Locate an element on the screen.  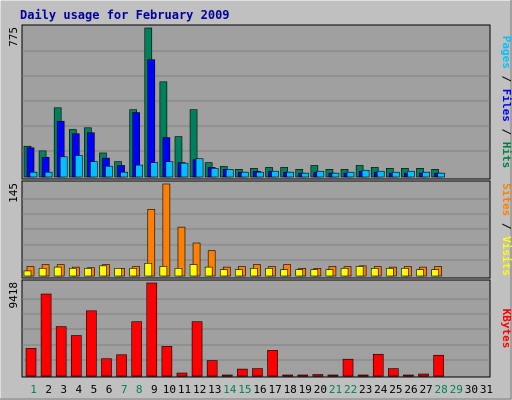
y-max-label: 9418 is located at coordinates (13, 295).